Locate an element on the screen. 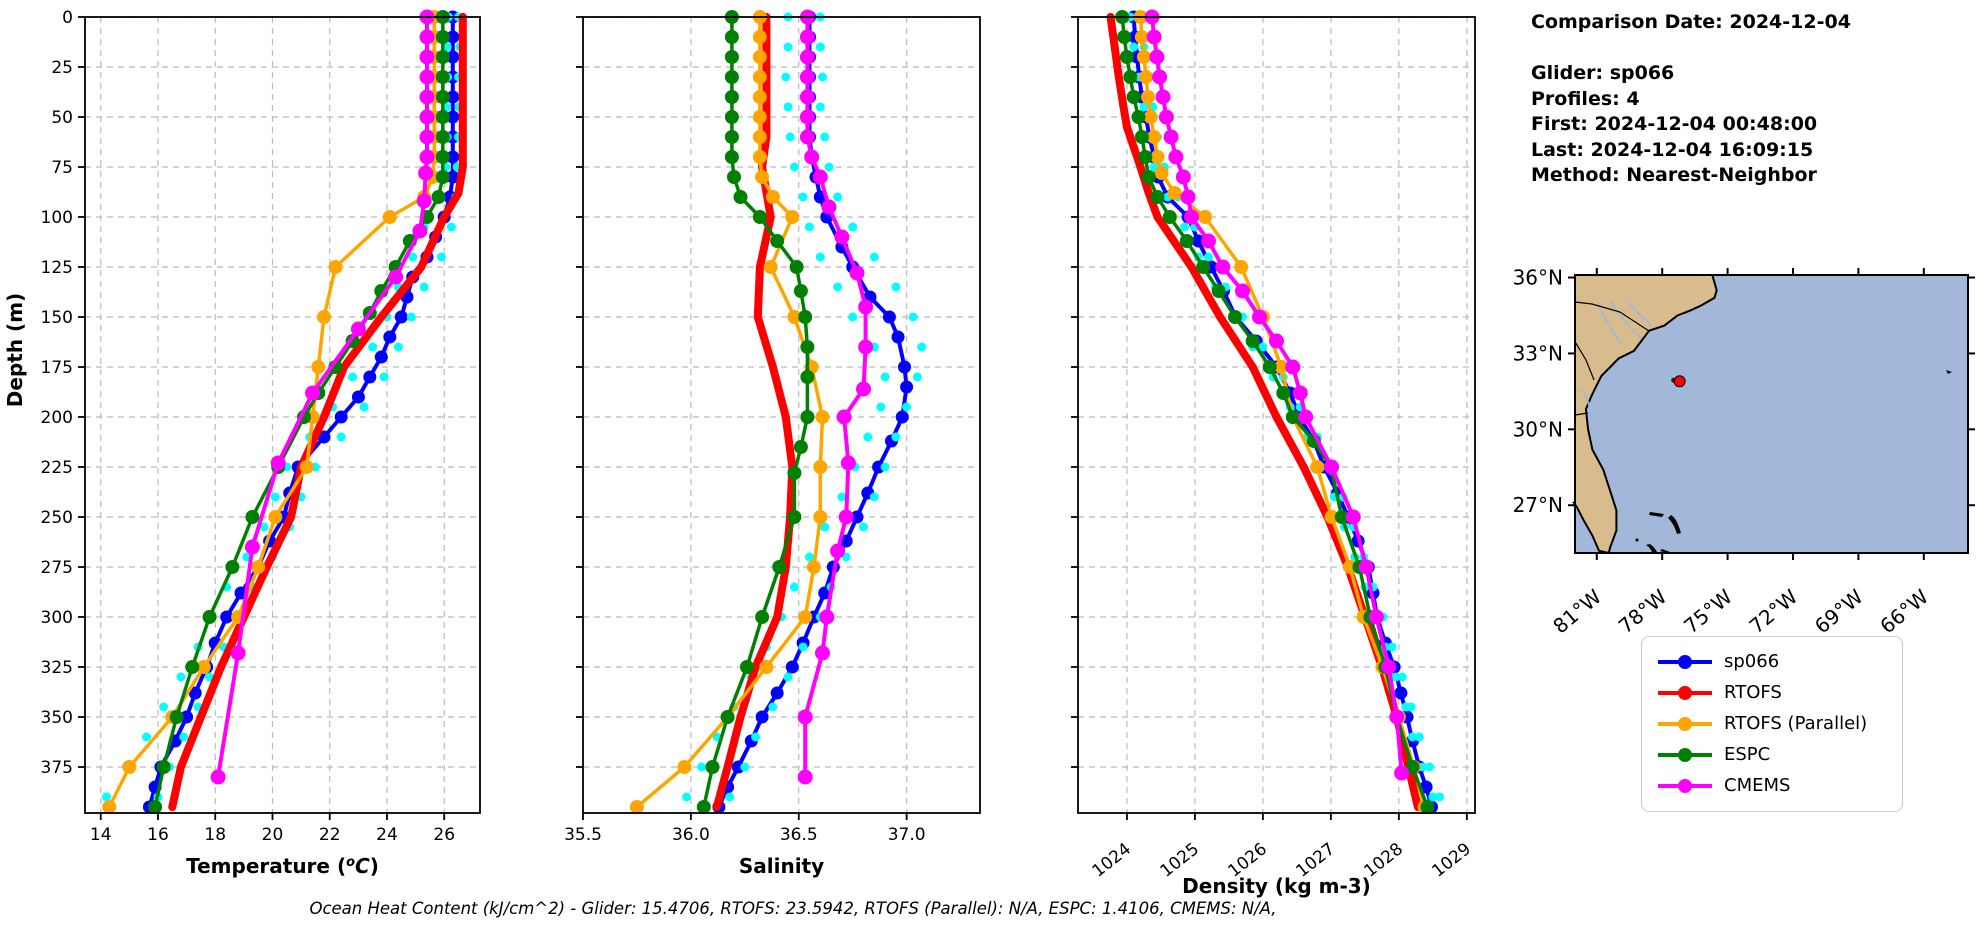 The height and width of the screenshot is (934, 1978). ytick-label: 300 is located at coordinates (57, 618).